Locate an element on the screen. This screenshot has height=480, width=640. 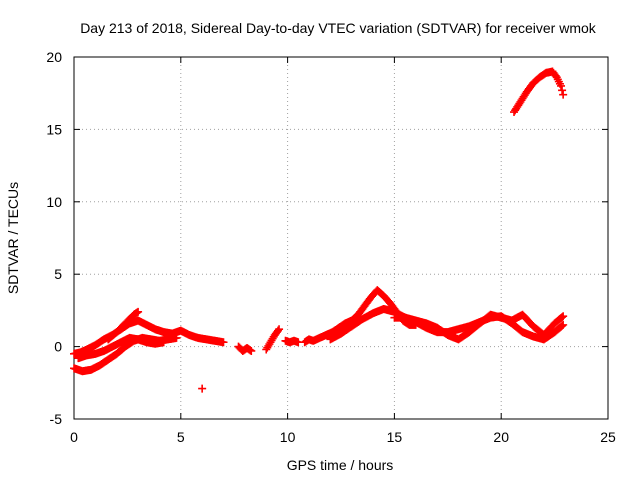
x-tick-label: 25 is located at coordinates (608, 437).